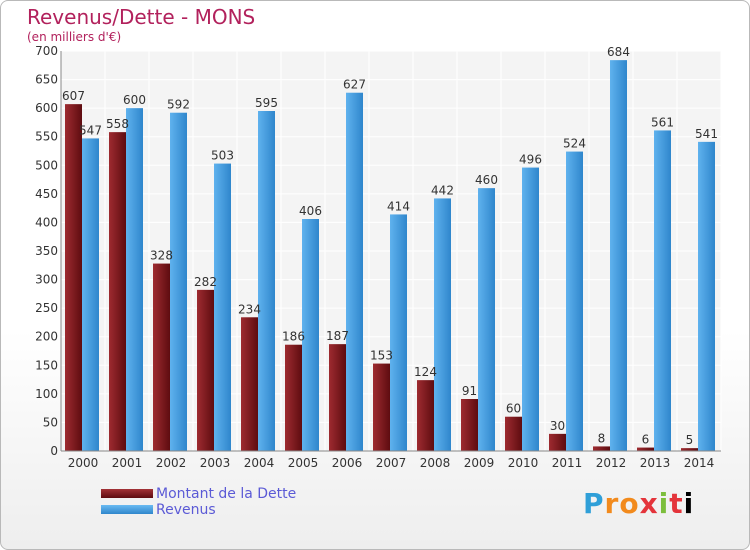 This screenshot has width=750, height=550. I want to click on data-label-revenus: 541, so click(706, 134).